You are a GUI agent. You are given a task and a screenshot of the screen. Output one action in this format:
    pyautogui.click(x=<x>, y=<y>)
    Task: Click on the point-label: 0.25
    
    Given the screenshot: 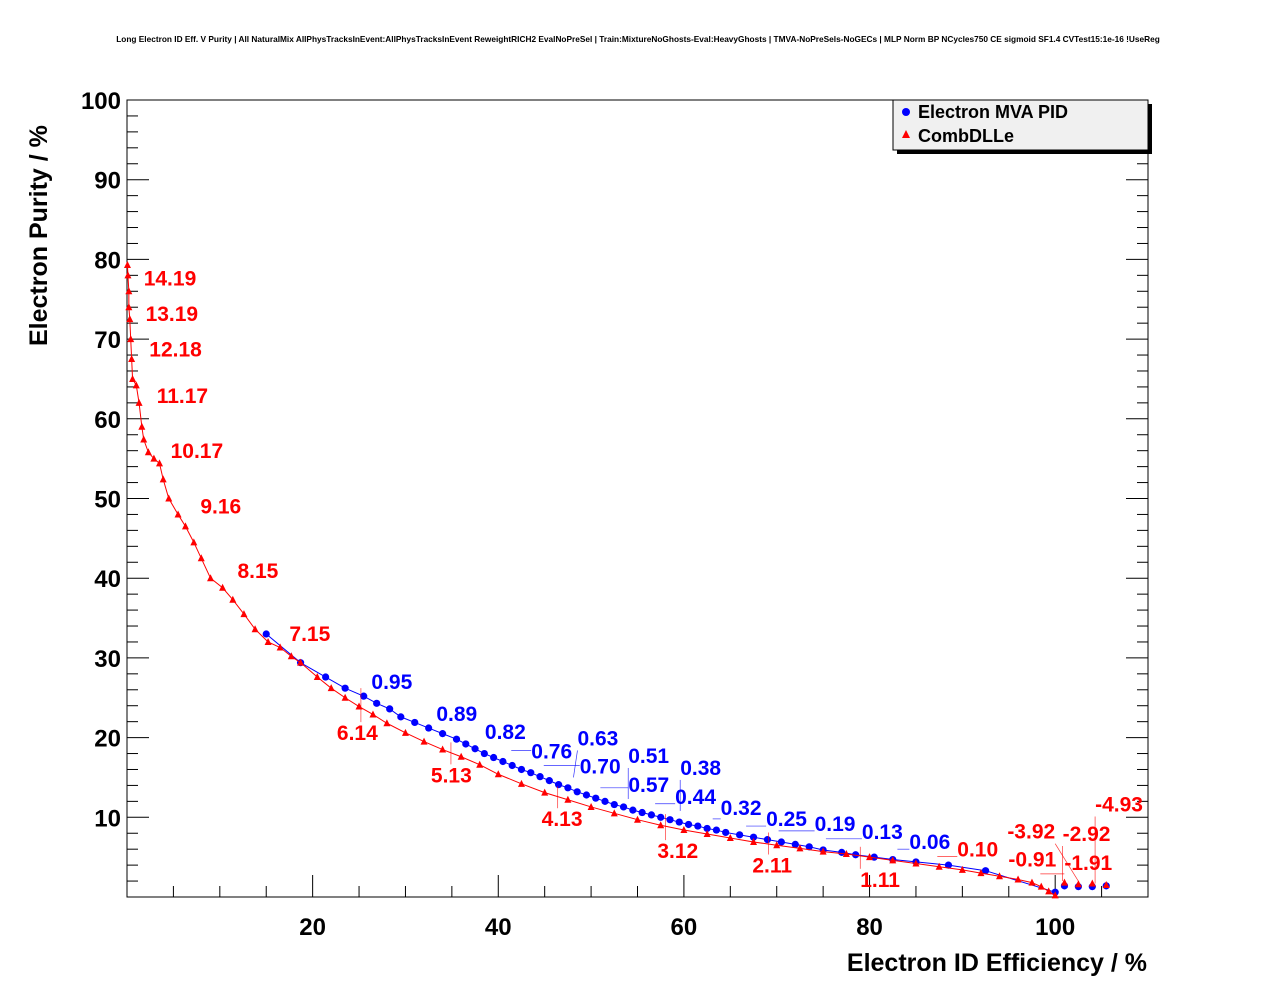 What is the action you would take?
    pyautogui.click(x=786, y=819)
    